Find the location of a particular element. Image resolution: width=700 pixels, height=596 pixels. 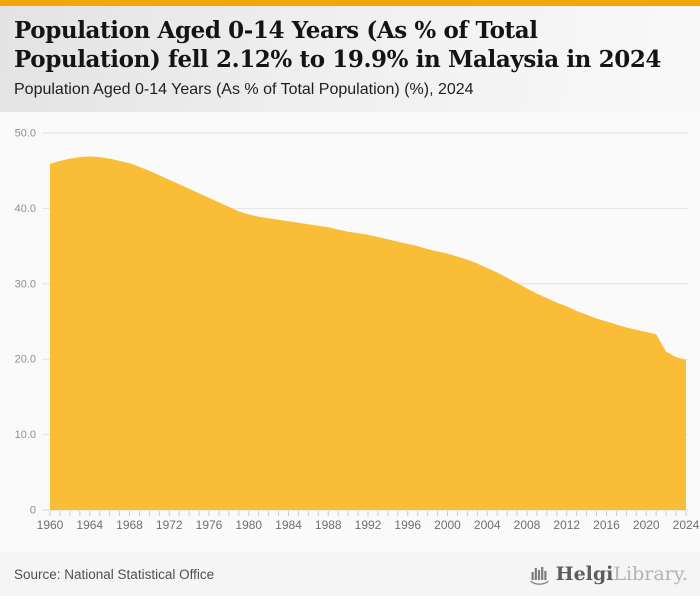

svg-text: 50.0 is located at coordinates (25, 134).